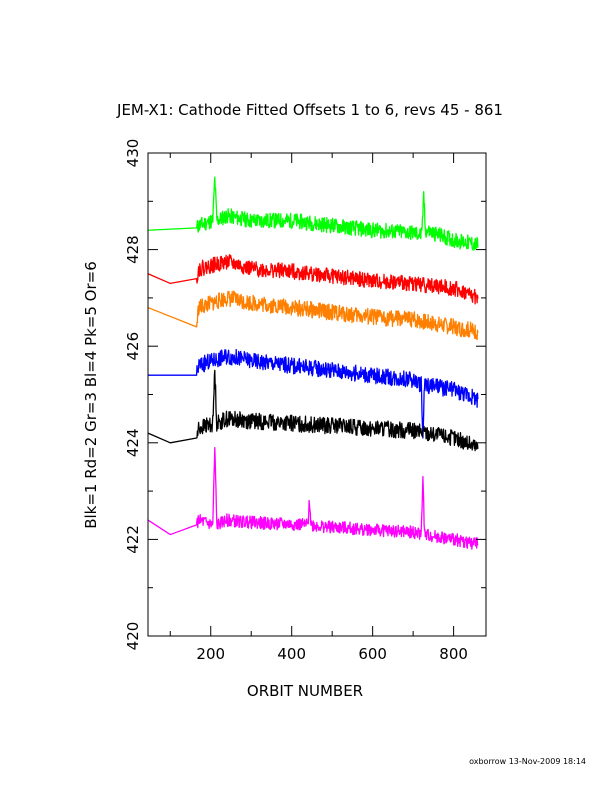 This screenshot has width=612, height=792. I want to click on x-tick-label: 400, so click(291, 654).